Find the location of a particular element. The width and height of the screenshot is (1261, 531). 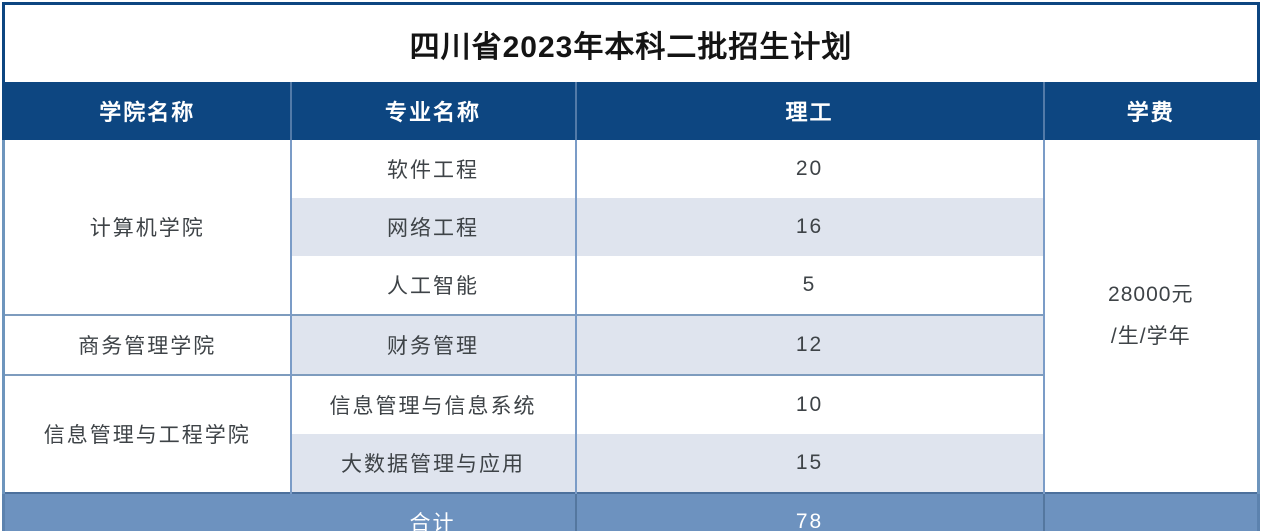

title-row: 四川省2023年本科二批招生计划 is located at coordinates (631, 42).